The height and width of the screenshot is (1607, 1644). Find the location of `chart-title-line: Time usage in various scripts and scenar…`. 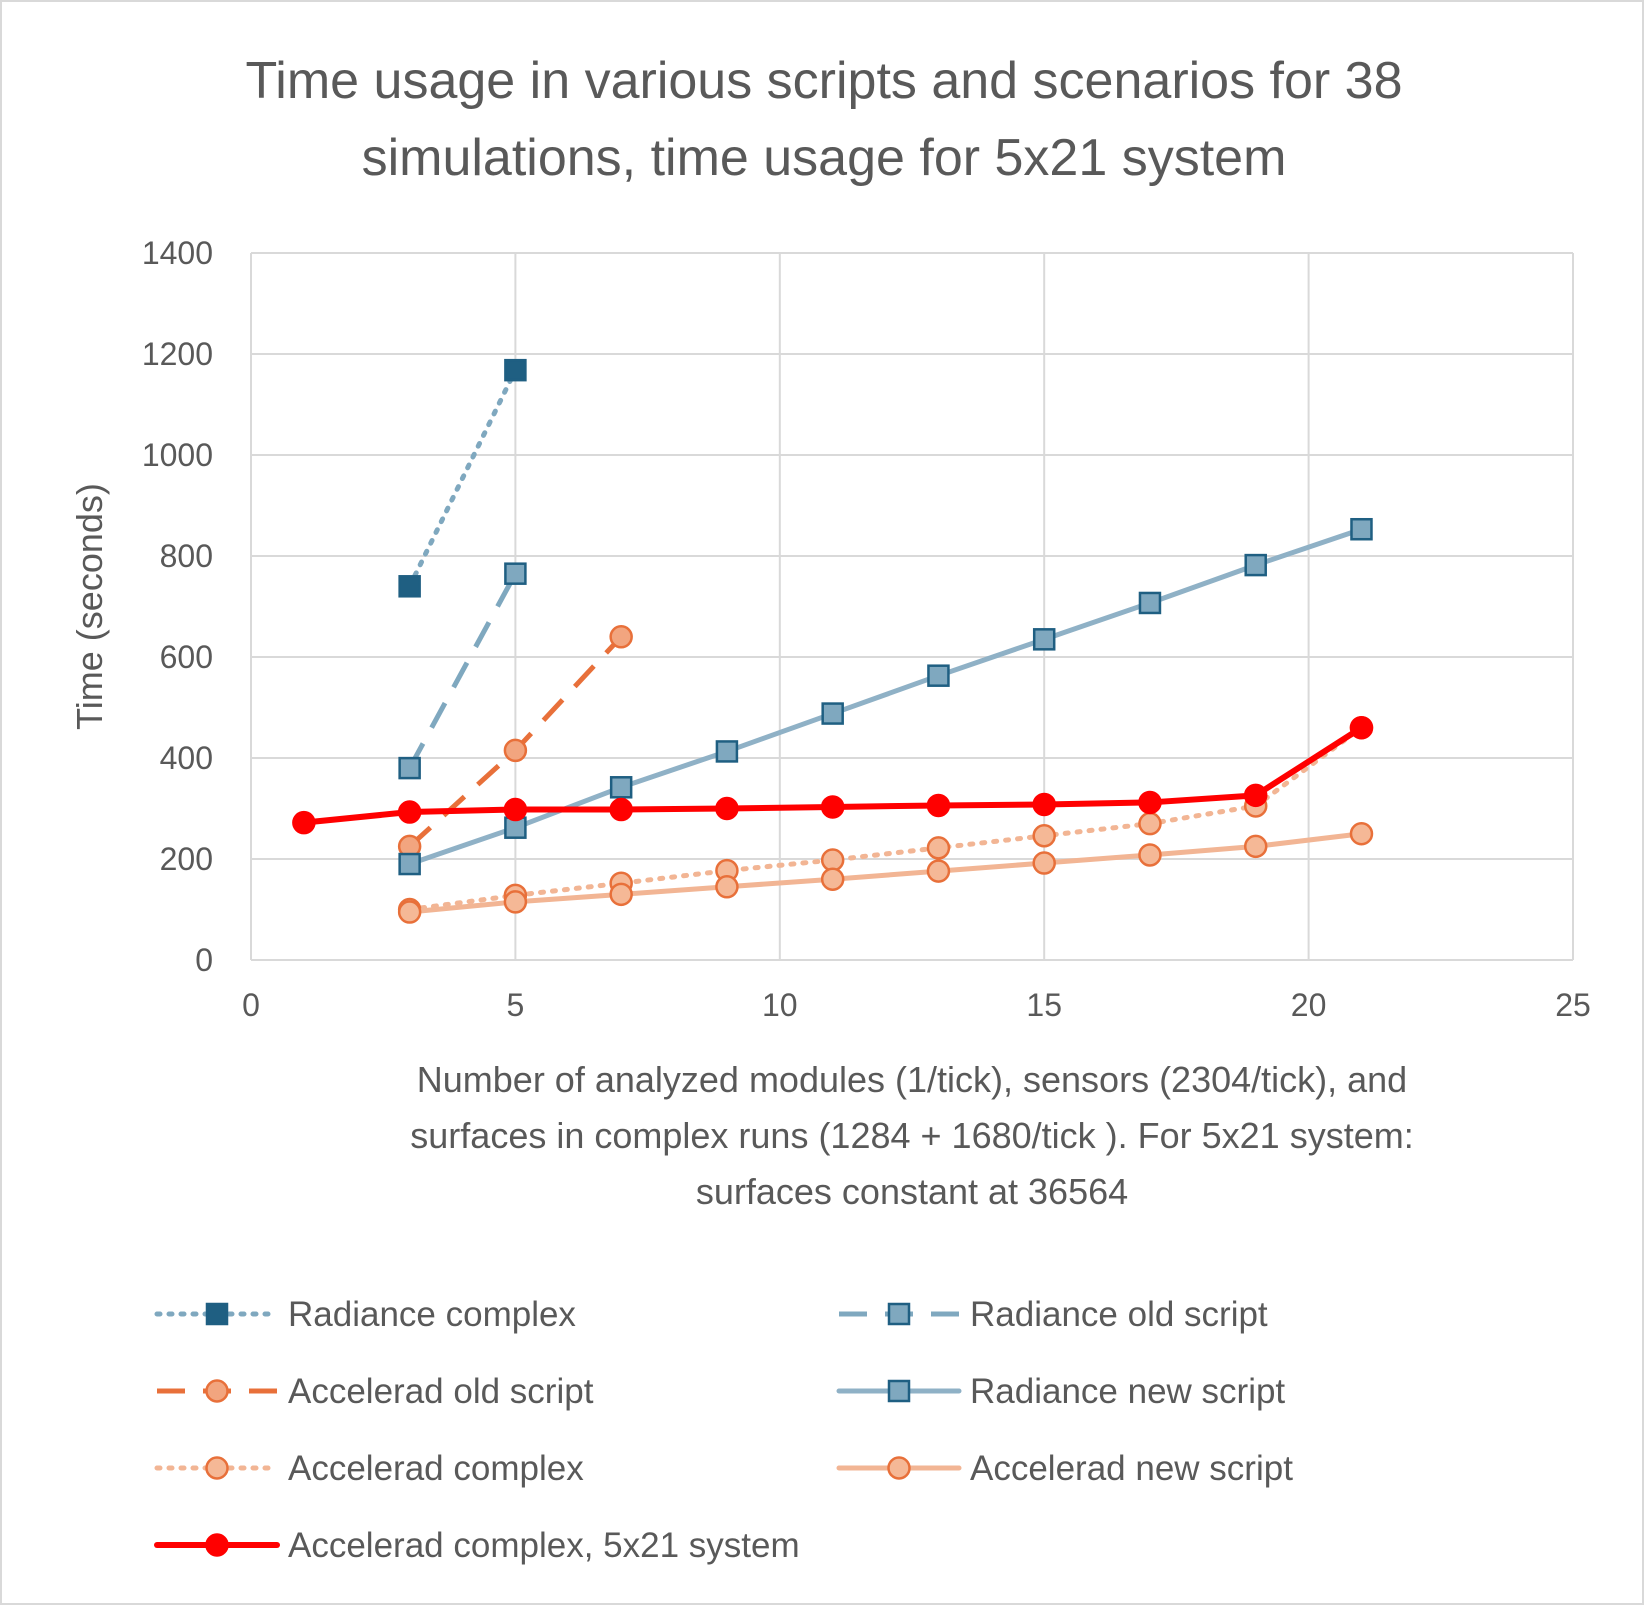

chart-title-line: Time usage in various scripts and scenar… is located at coordinates (823, 81).